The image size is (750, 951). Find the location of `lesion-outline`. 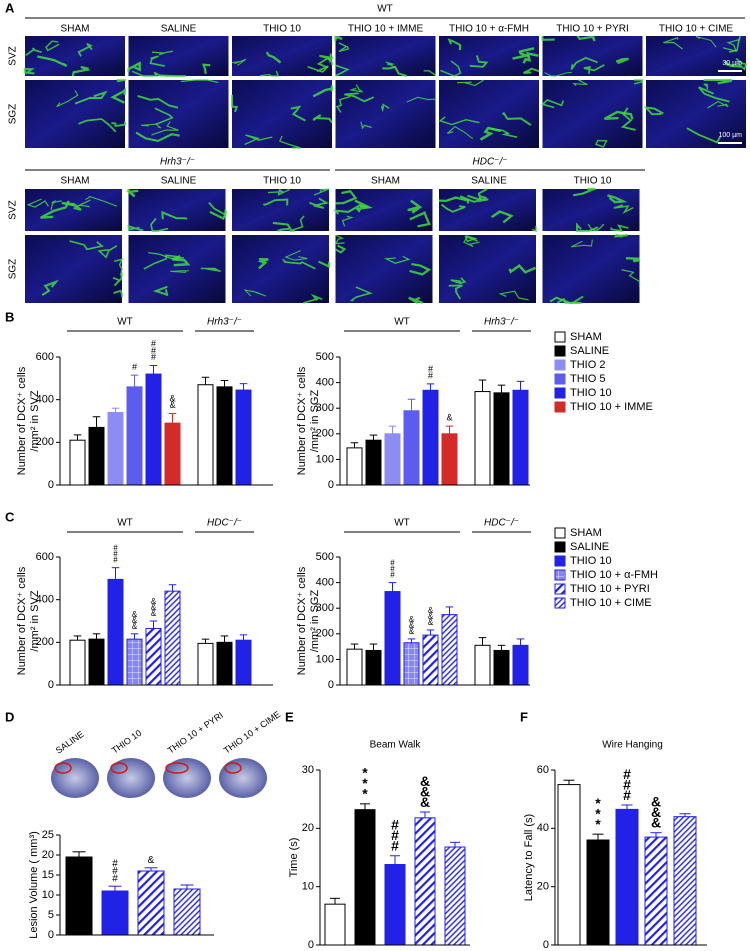

lesion-outline is located at coordinates (119, 768).